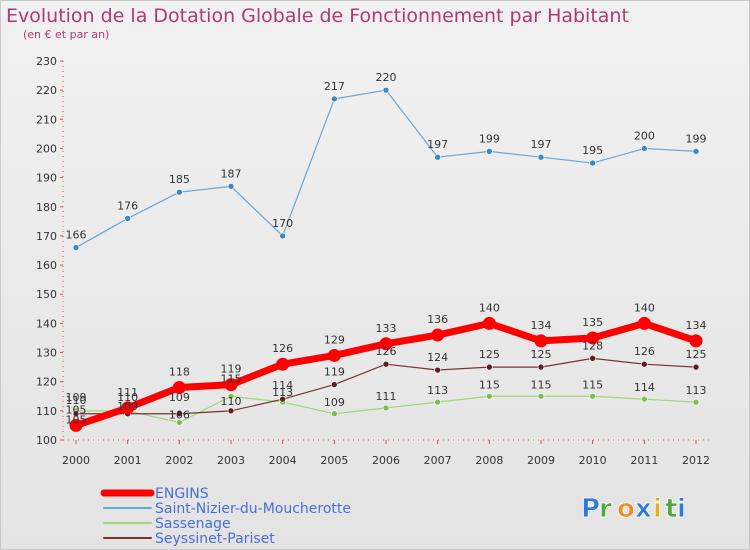  What do you see at coordinates (46, 207) in the screenshot?
I see `y-tick-label: 180` at bounding box center [46, 207].